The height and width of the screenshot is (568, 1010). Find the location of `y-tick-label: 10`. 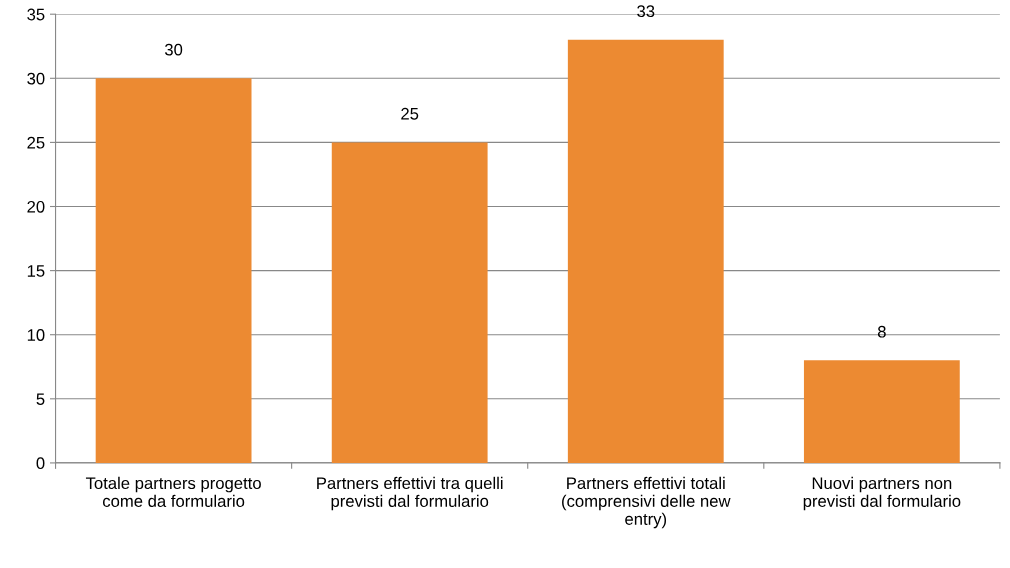

y-tick-label: 10 is located at coordinates (36, 335).